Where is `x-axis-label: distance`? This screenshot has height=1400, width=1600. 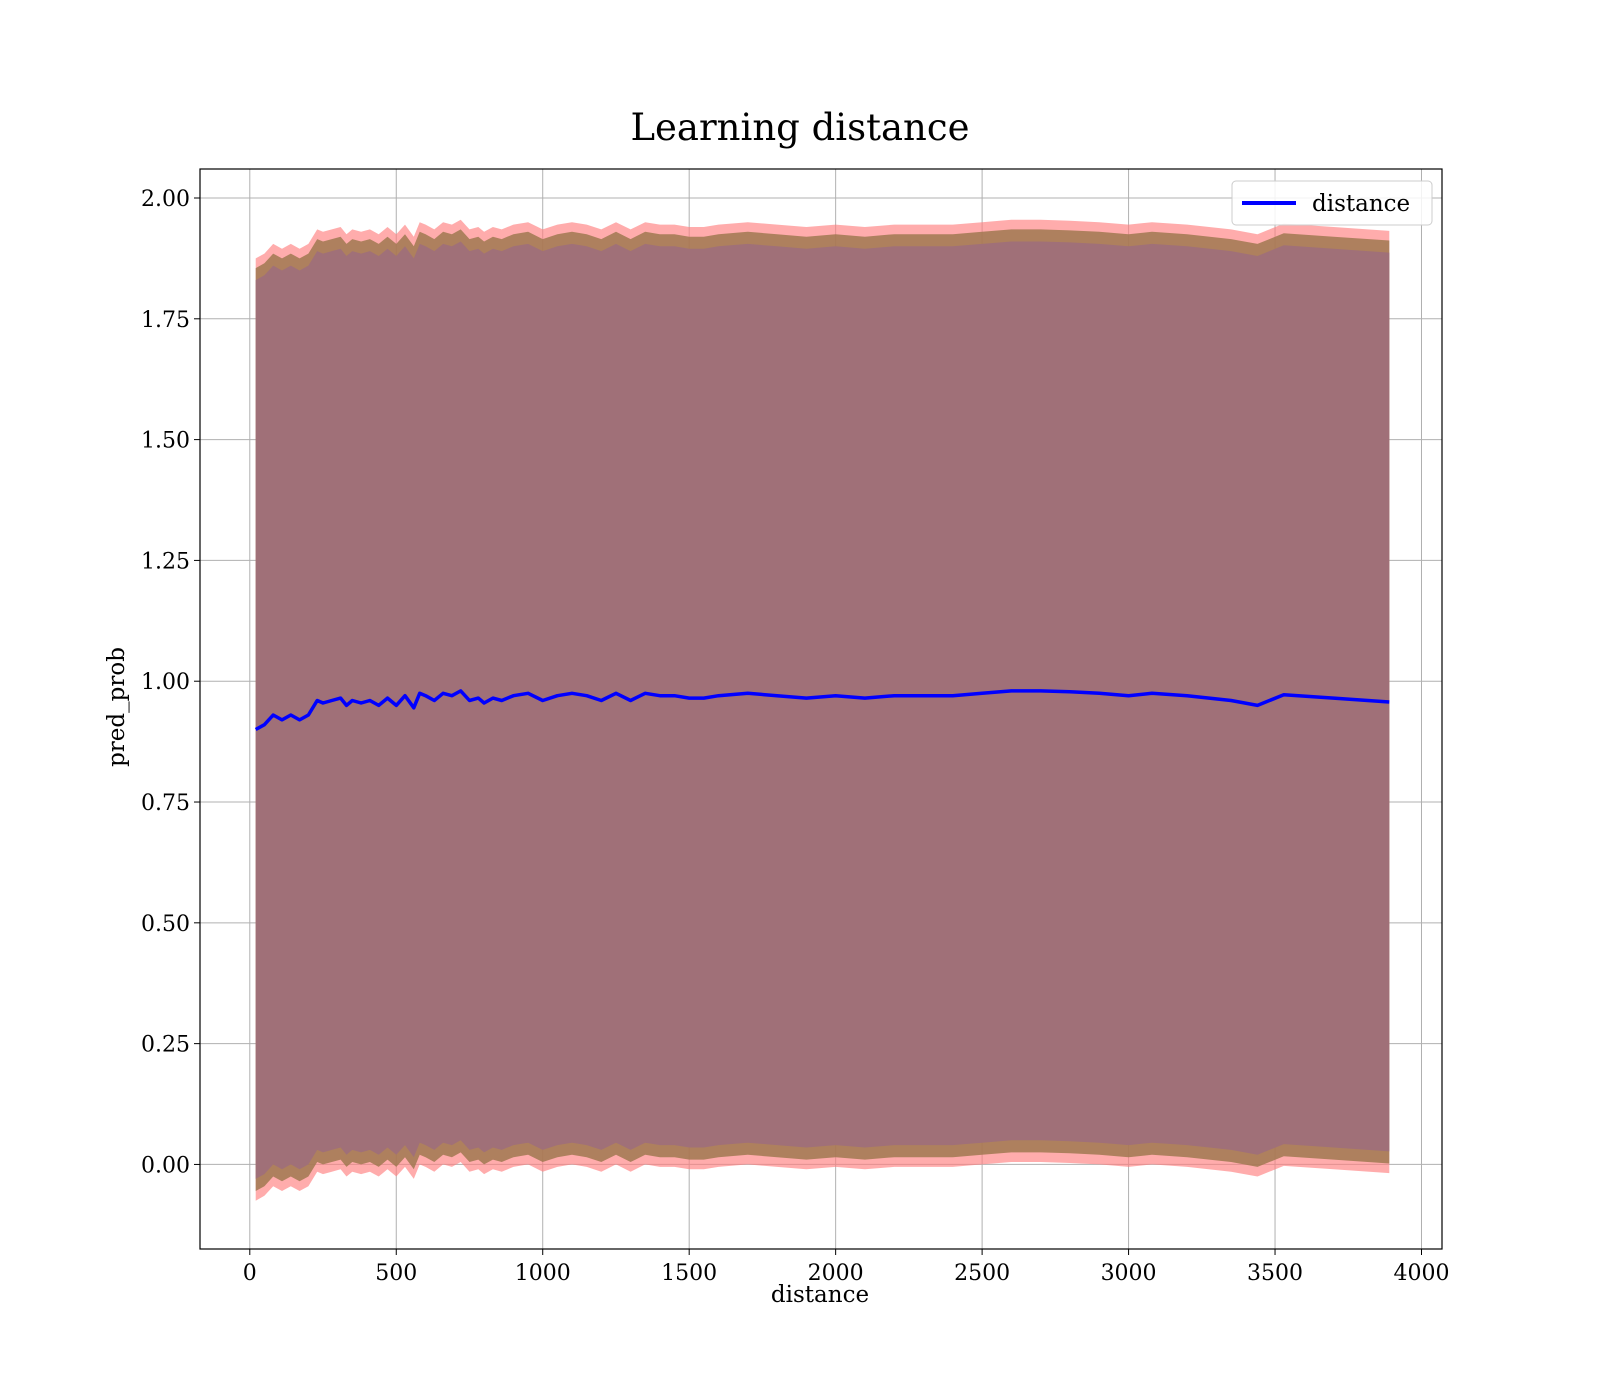 x-axis-label: distance is located at coordinates (820, 1295).